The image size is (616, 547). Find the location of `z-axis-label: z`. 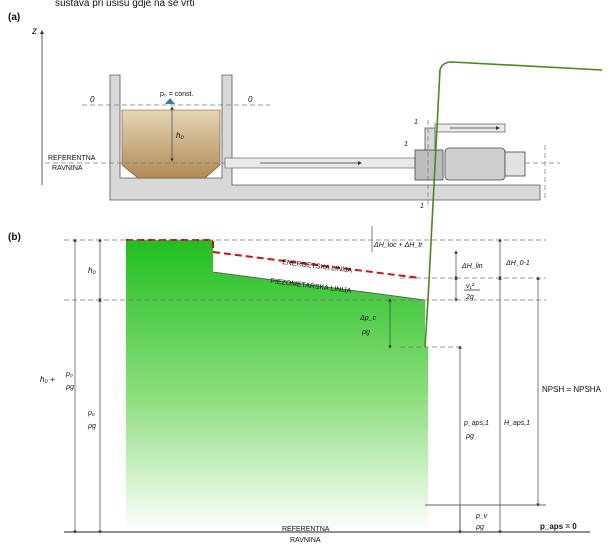

z-axis-label: z is located at coordinates (34, 31).